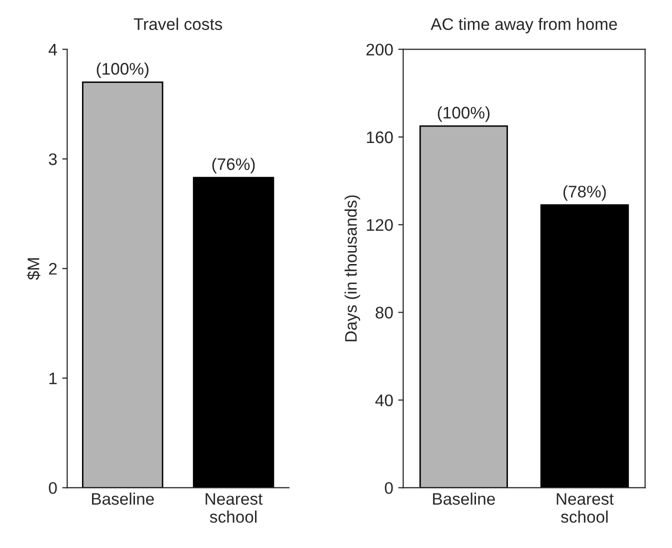  Describe the element at coordinates (379, 137) in the screenshot. I see `y-tick-label: 160` at that location.